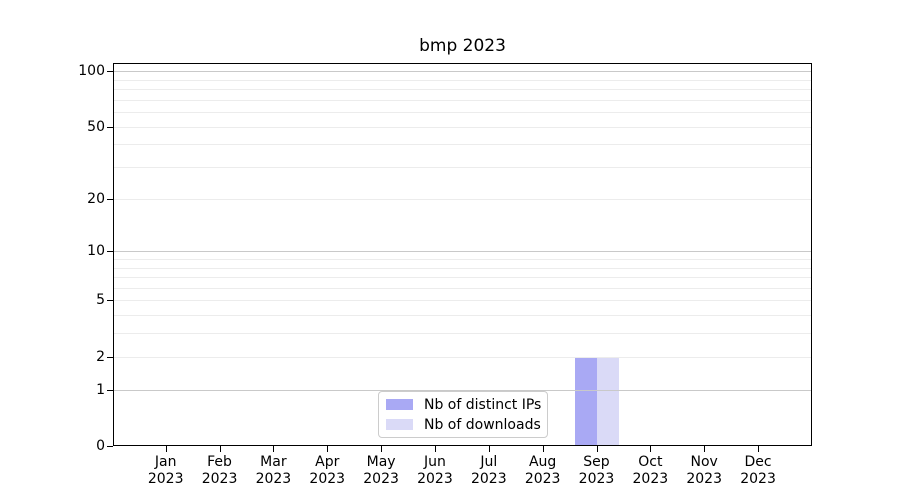  Describe the element at coordinates (650, 449) in the screenshot. I see `x-tick-oct-2023` at that location.